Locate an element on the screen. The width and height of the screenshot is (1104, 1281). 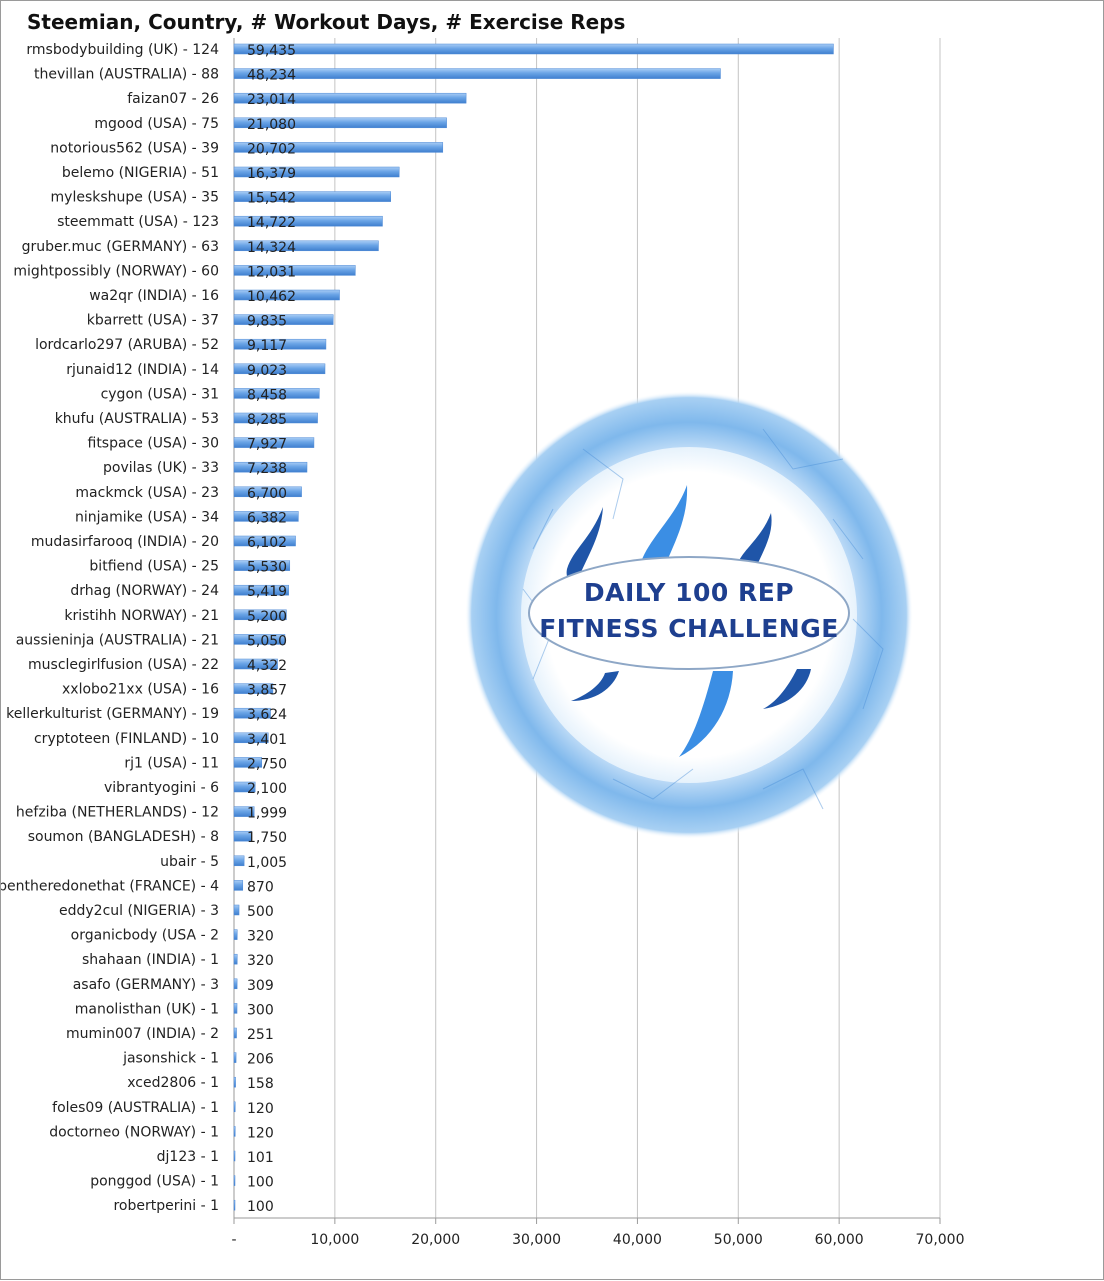
bar-value-label: 3,401 is located at coordinates (267, 740).